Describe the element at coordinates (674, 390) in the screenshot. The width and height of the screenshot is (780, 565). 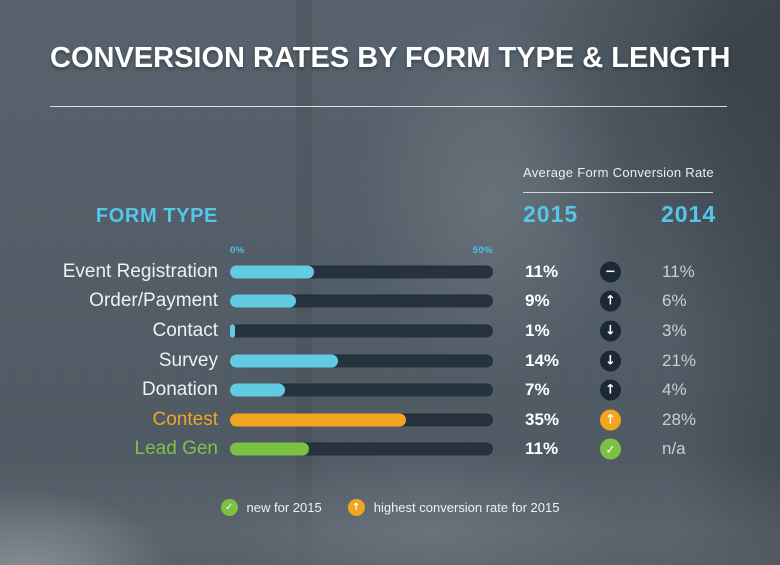
I see `rate-2014: 4%` at that location.